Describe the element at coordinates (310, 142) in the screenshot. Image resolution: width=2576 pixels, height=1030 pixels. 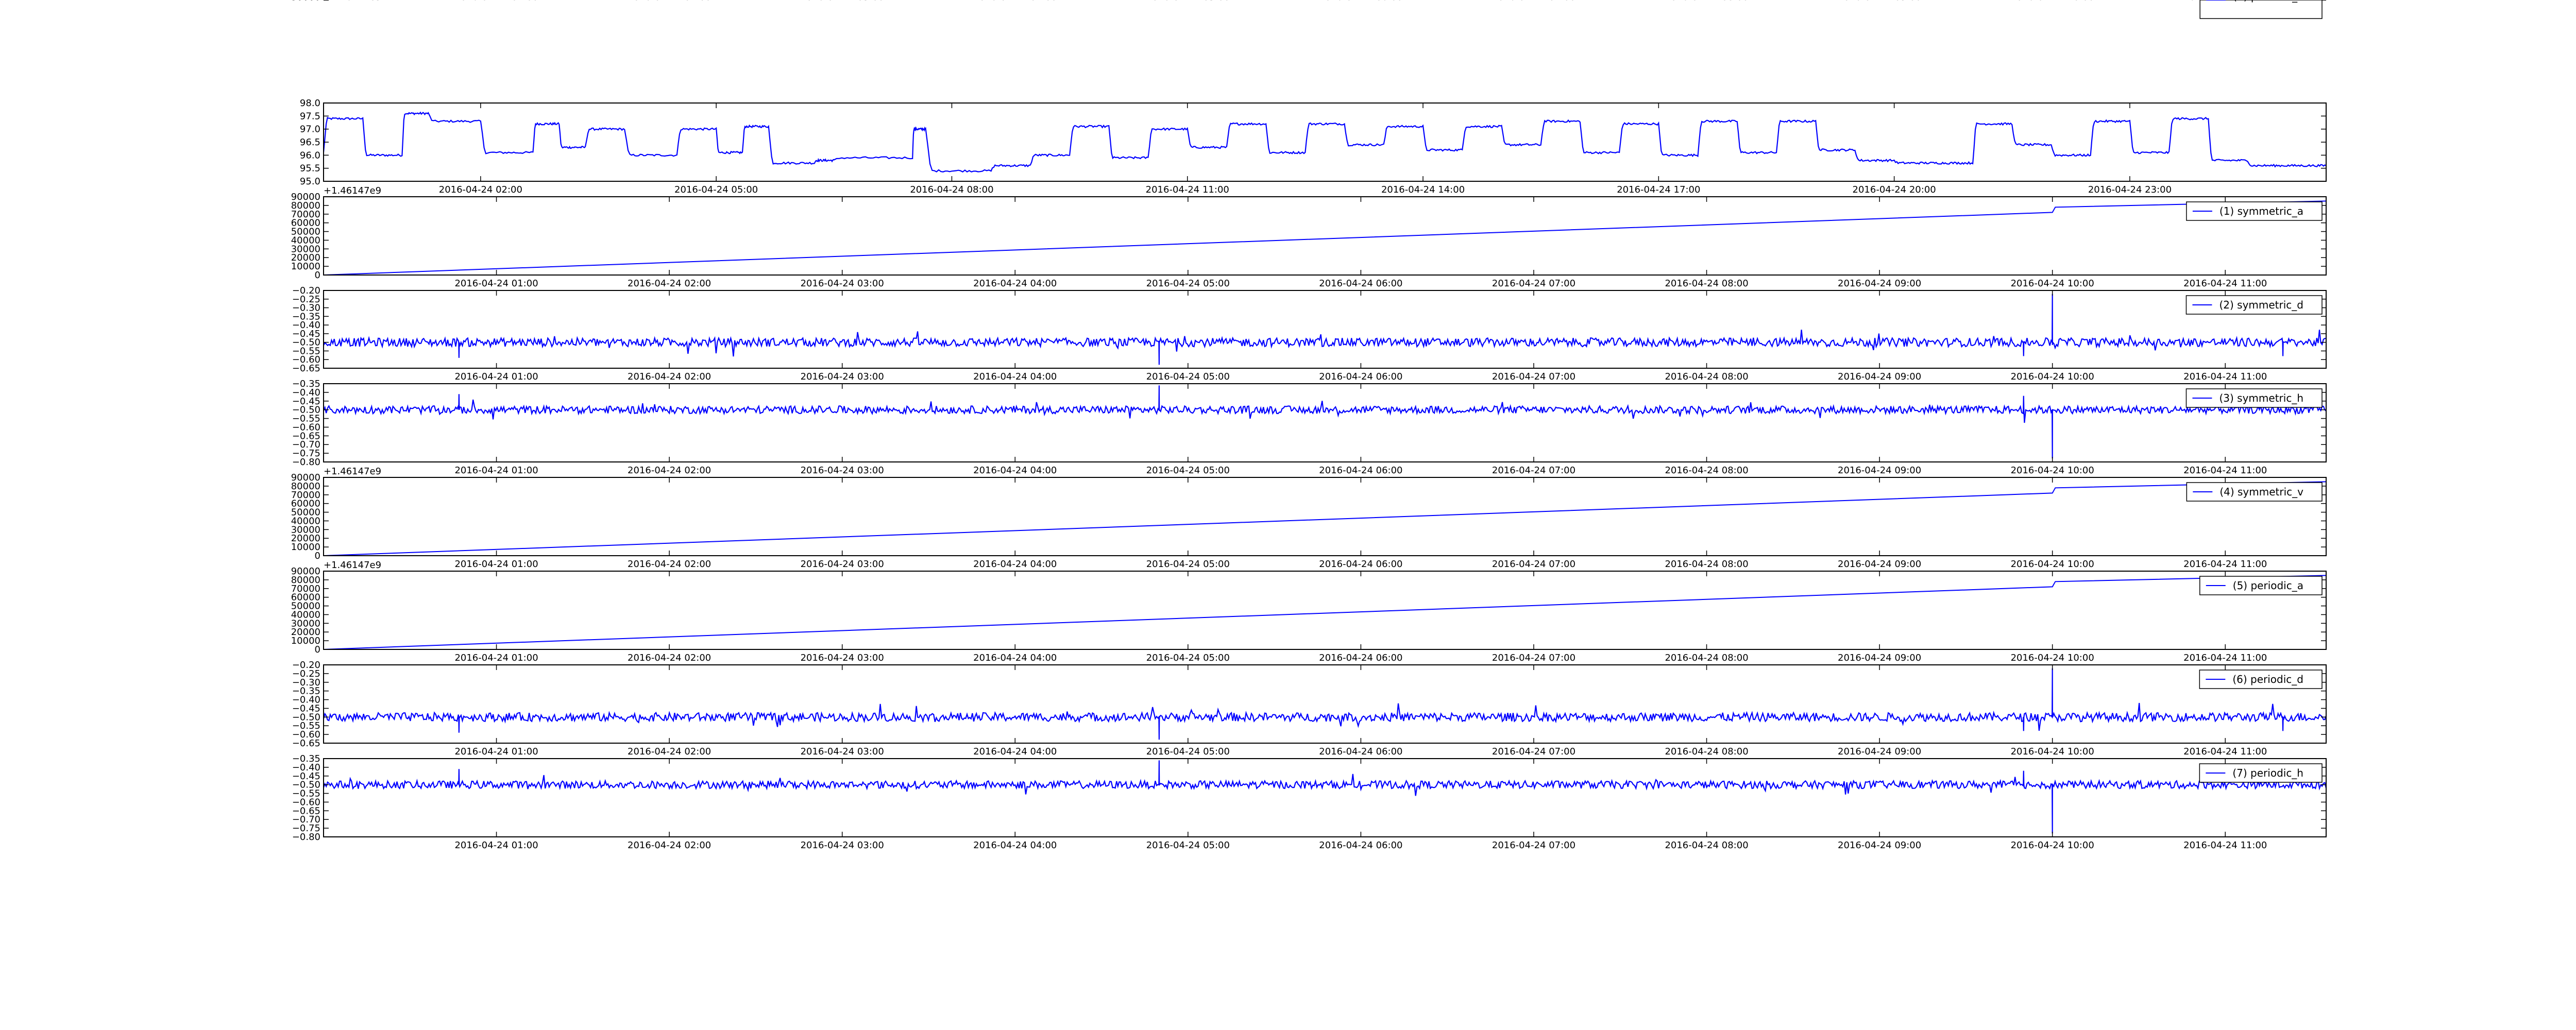
I see `y-tick-label: 96.5` at that location.